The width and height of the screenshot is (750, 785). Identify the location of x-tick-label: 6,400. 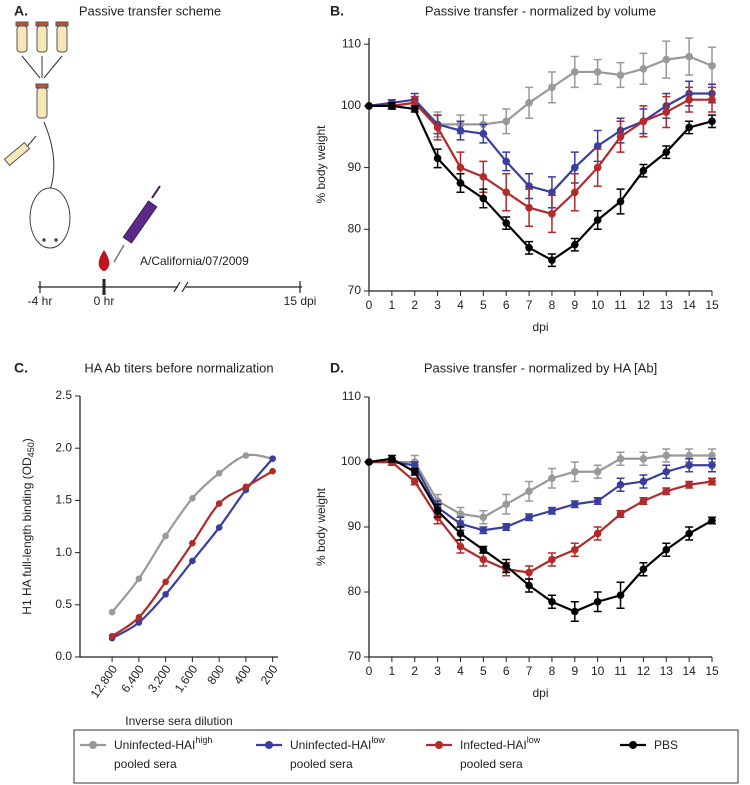
(132, 678).